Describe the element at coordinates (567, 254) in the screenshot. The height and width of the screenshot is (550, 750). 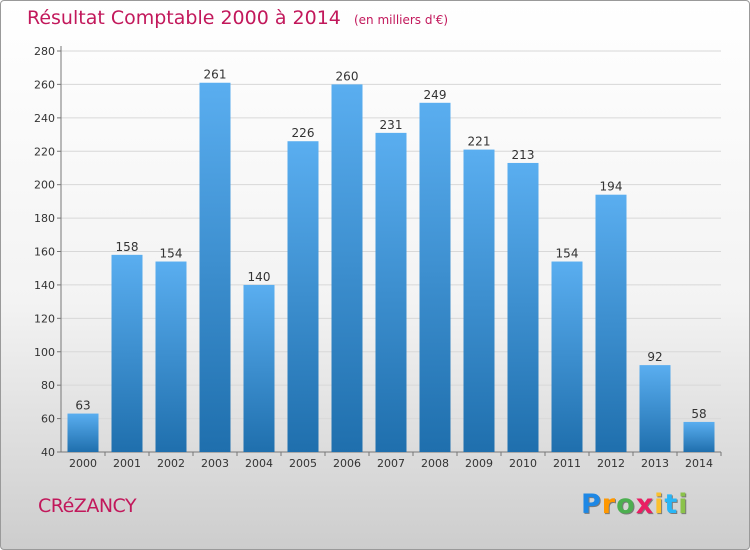
I see `data-label-2011: 154` at that location.